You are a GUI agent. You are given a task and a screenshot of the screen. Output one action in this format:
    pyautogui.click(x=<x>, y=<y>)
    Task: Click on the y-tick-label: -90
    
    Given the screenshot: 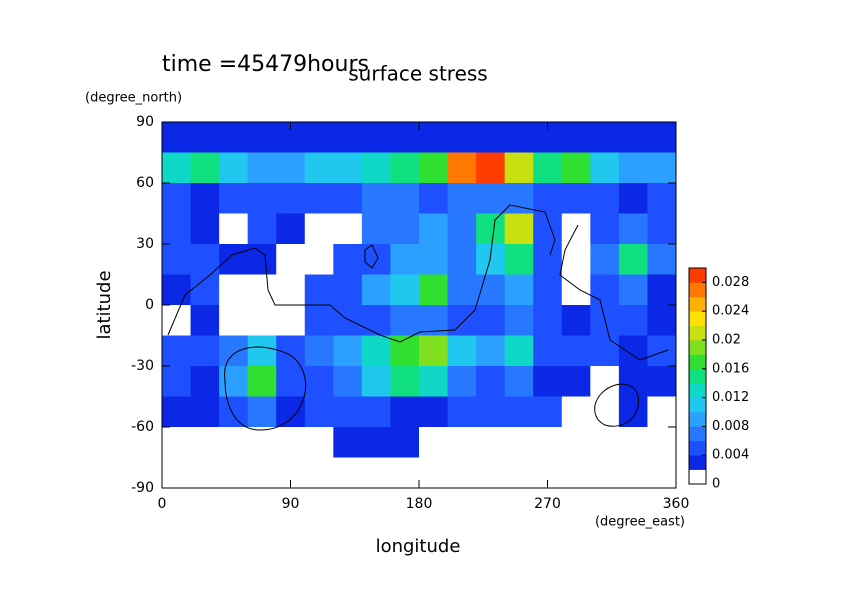 What is the action you would take?
    pyautogui.click(x=142, y=488)
    